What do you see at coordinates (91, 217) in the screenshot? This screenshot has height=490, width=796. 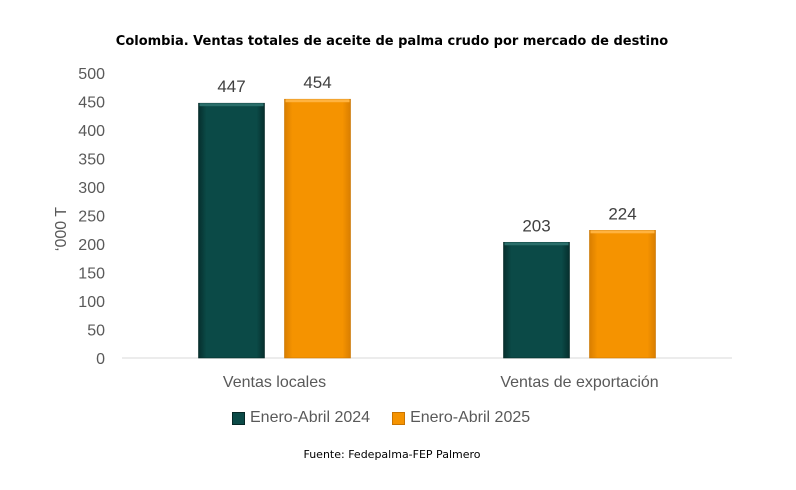 I see `y-tick-label: 250` at bounding box center [91, 217].